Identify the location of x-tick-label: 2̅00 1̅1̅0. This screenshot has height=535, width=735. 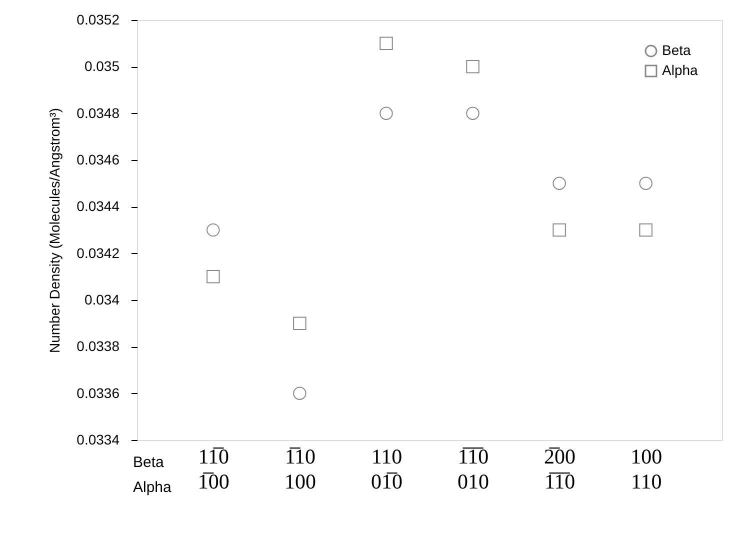
(560, 469).